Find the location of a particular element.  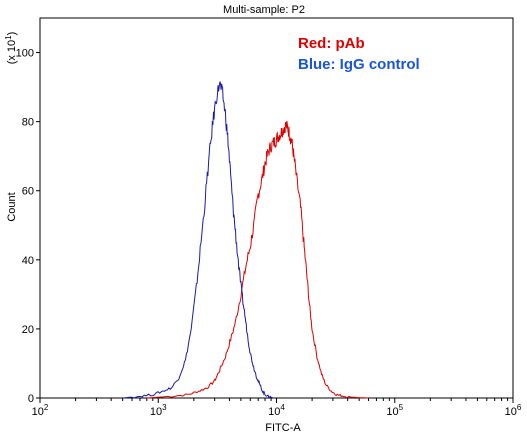

y-tick-label: 20 is located at coordinates (28, 330).